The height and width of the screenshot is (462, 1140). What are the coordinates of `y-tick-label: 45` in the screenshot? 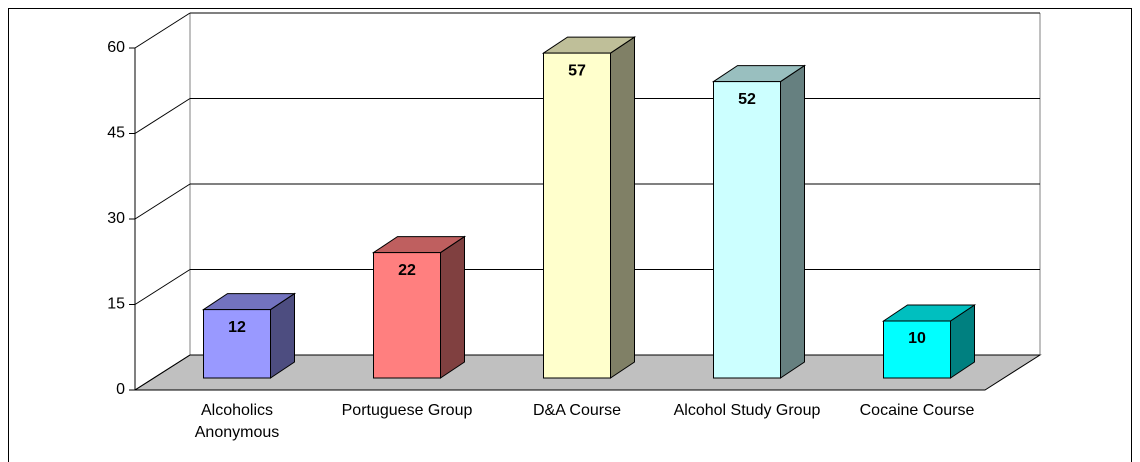 It's located at (116, 133).